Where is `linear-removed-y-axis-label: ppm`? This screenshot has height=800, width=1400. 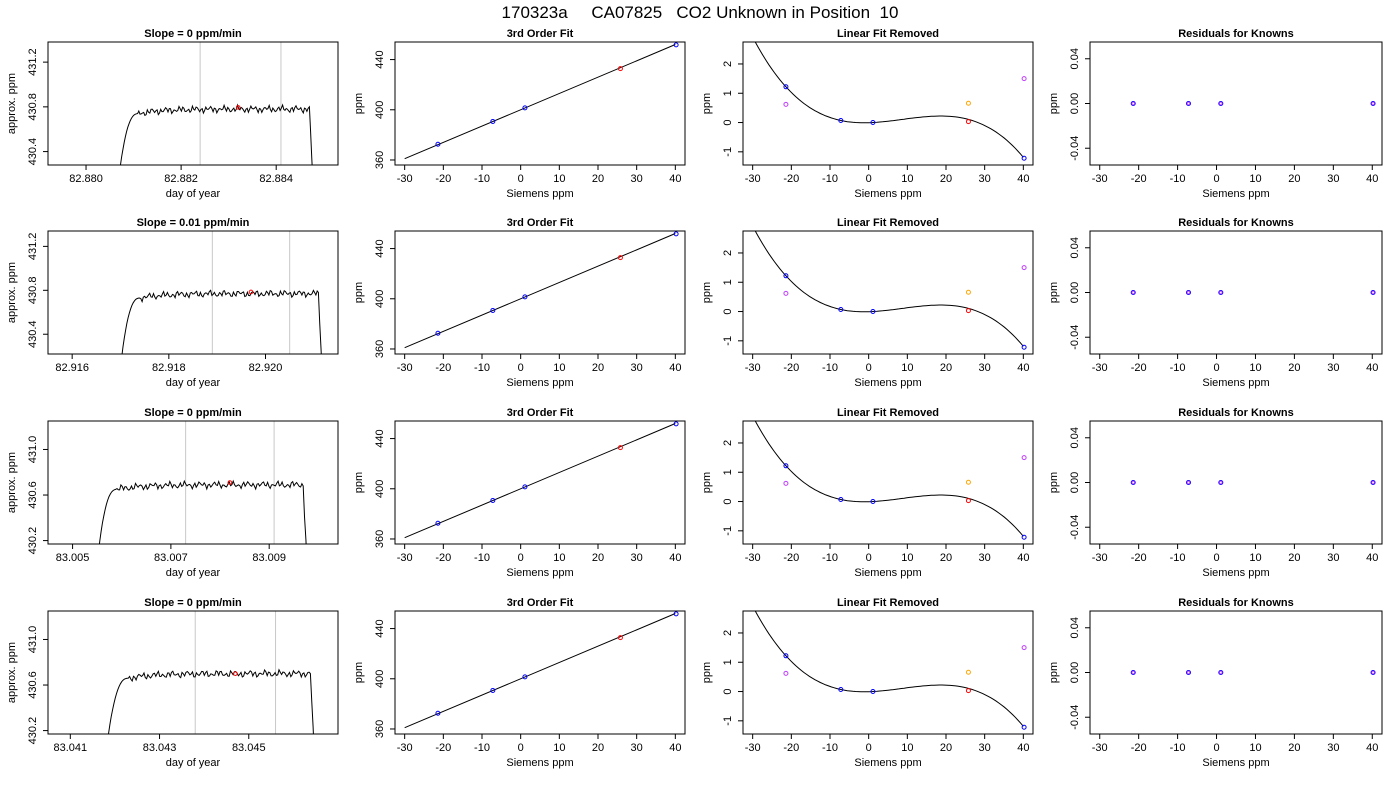 linear-removed-y-axis-label: ppm is located at coordinates (707, 482).